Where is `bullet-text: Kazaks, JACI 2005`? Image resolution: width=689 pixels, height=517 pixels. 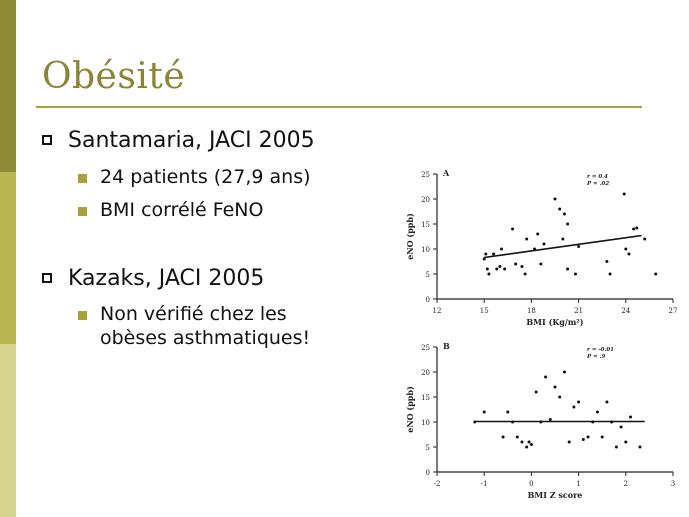 bullet-text: Kazaks, JACI 2005 is located at coordinates (166, 278).